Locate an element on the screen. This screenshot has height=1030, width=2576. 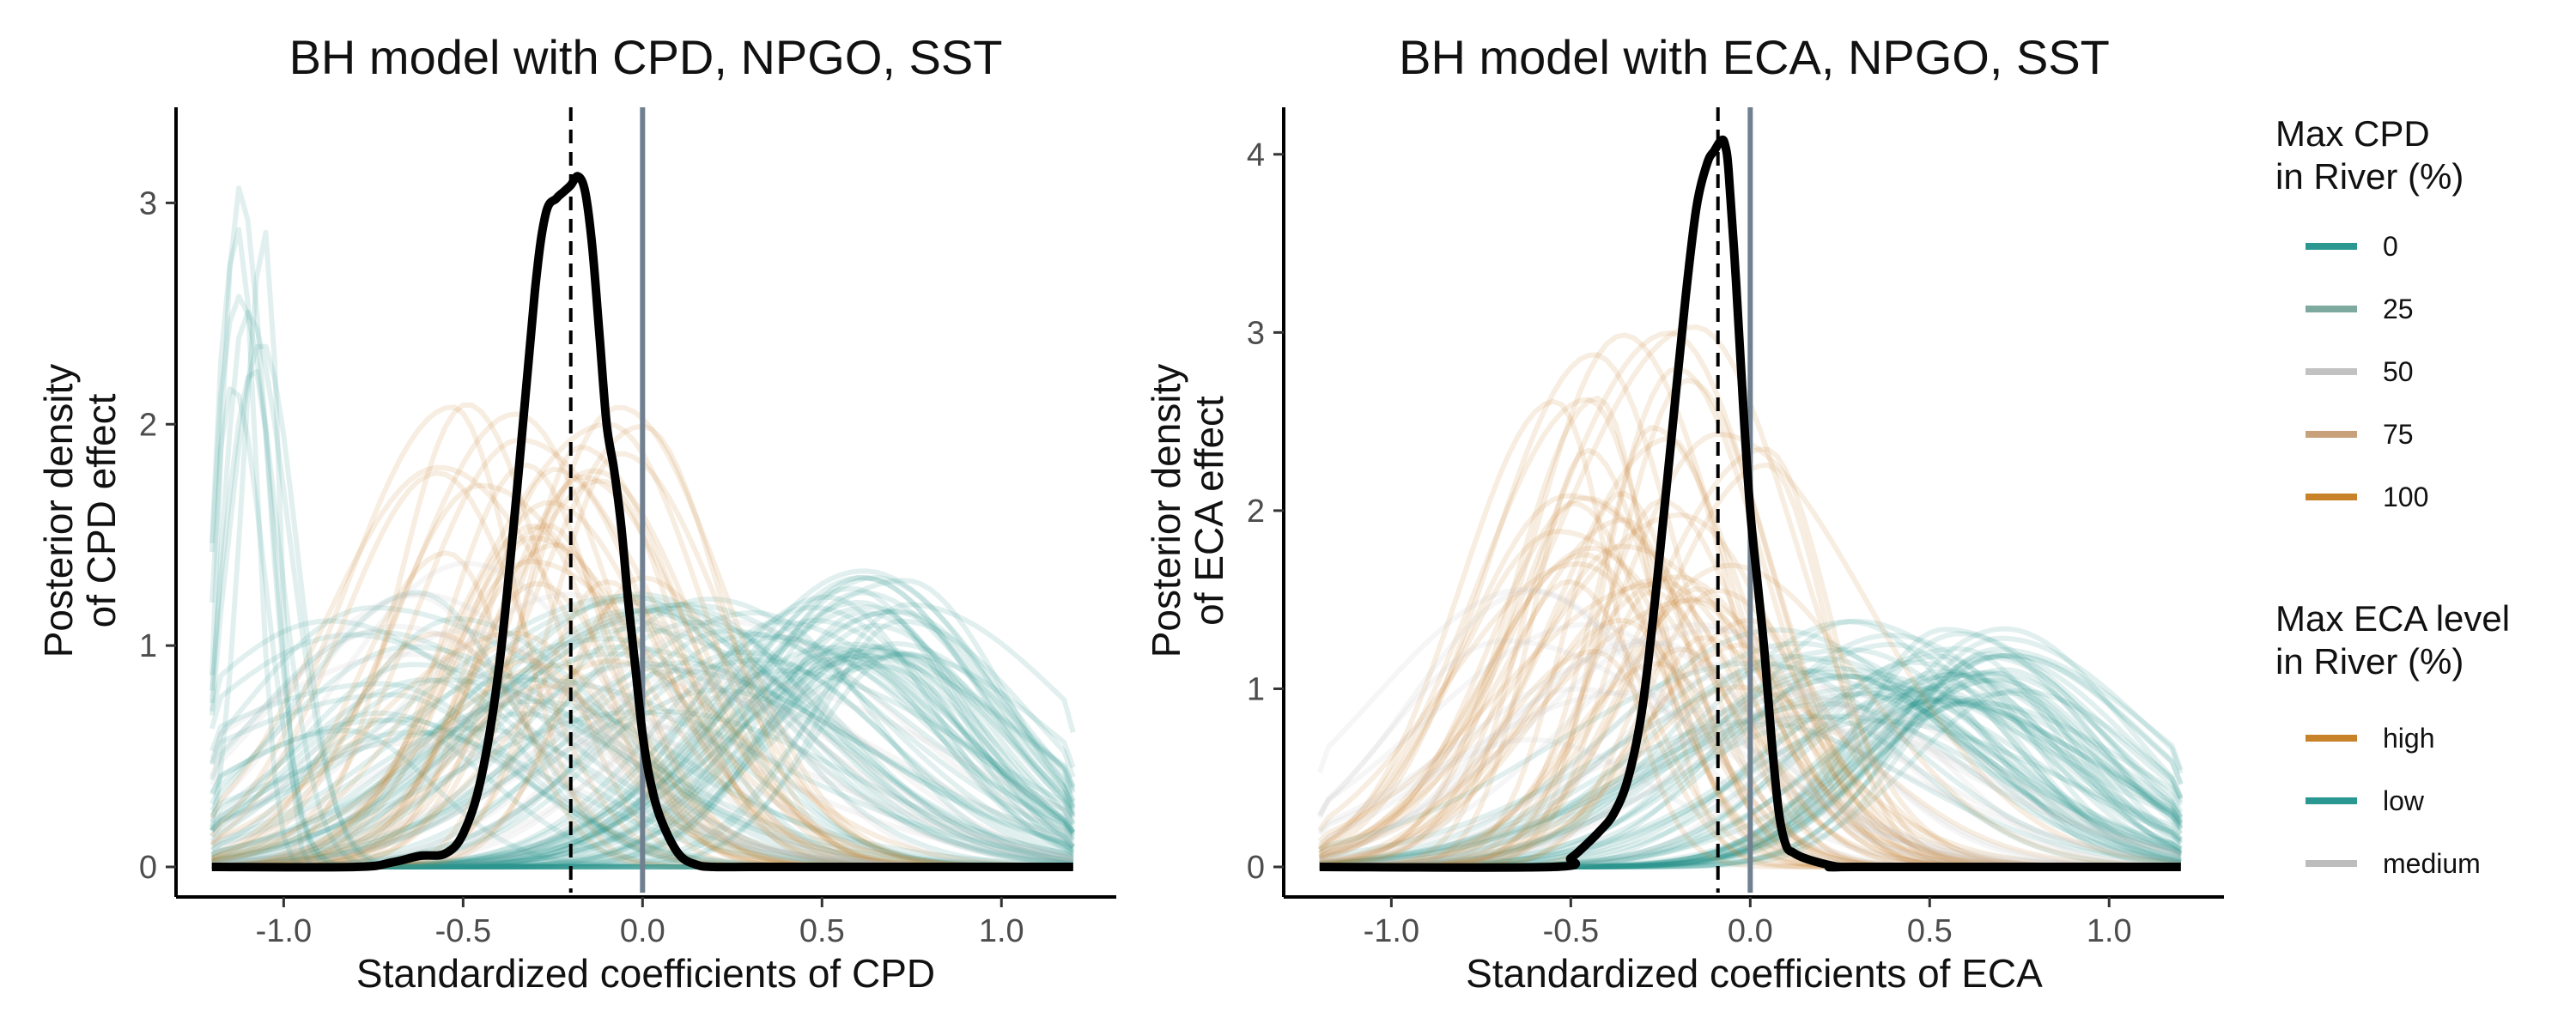
legend-key-label: medium is located at coordinates (2432, 863).